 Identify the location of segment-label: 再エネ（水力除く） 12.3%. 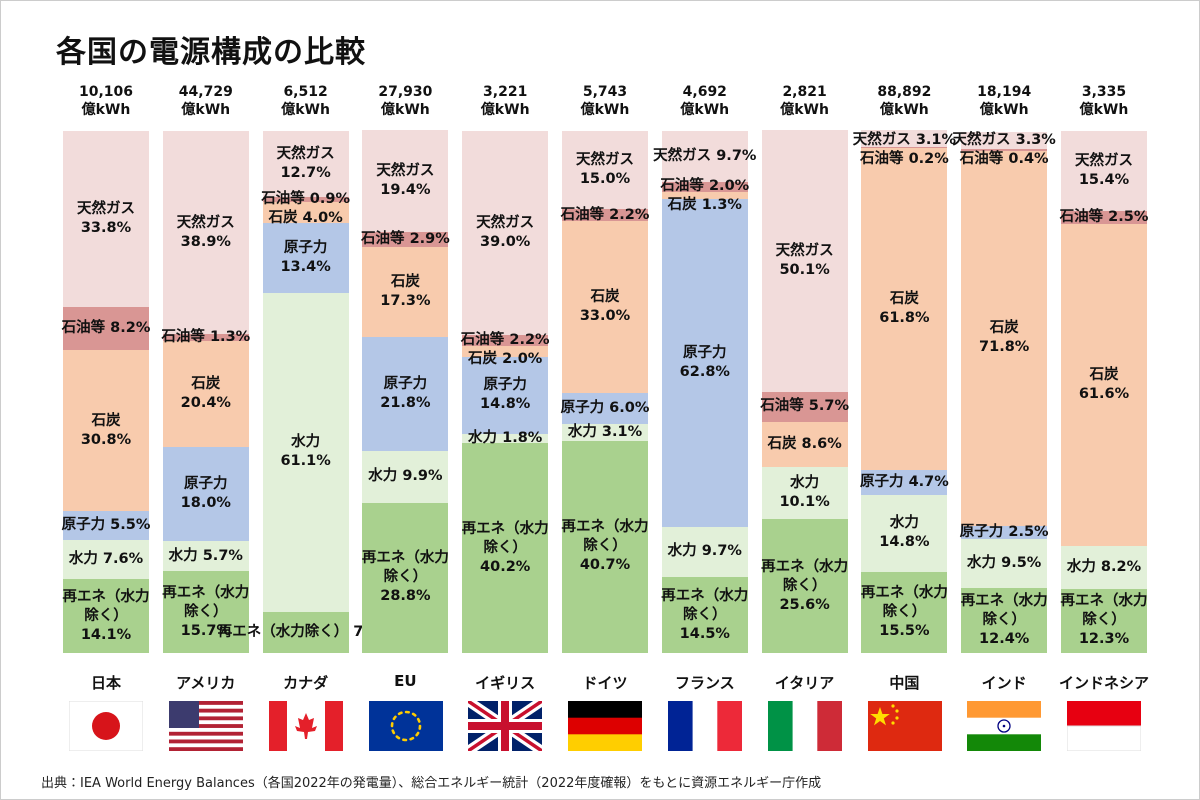
(1104, 620).